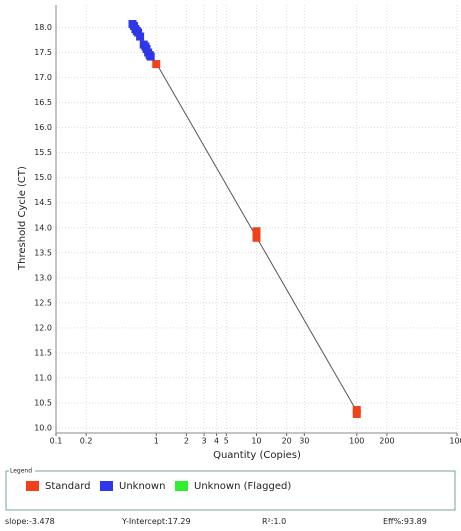 The height and width of the screenshot is (531, 461). Describe the element at coordinates (68, 486) in the screenshot. I see `legend-label: Standard` at that location.